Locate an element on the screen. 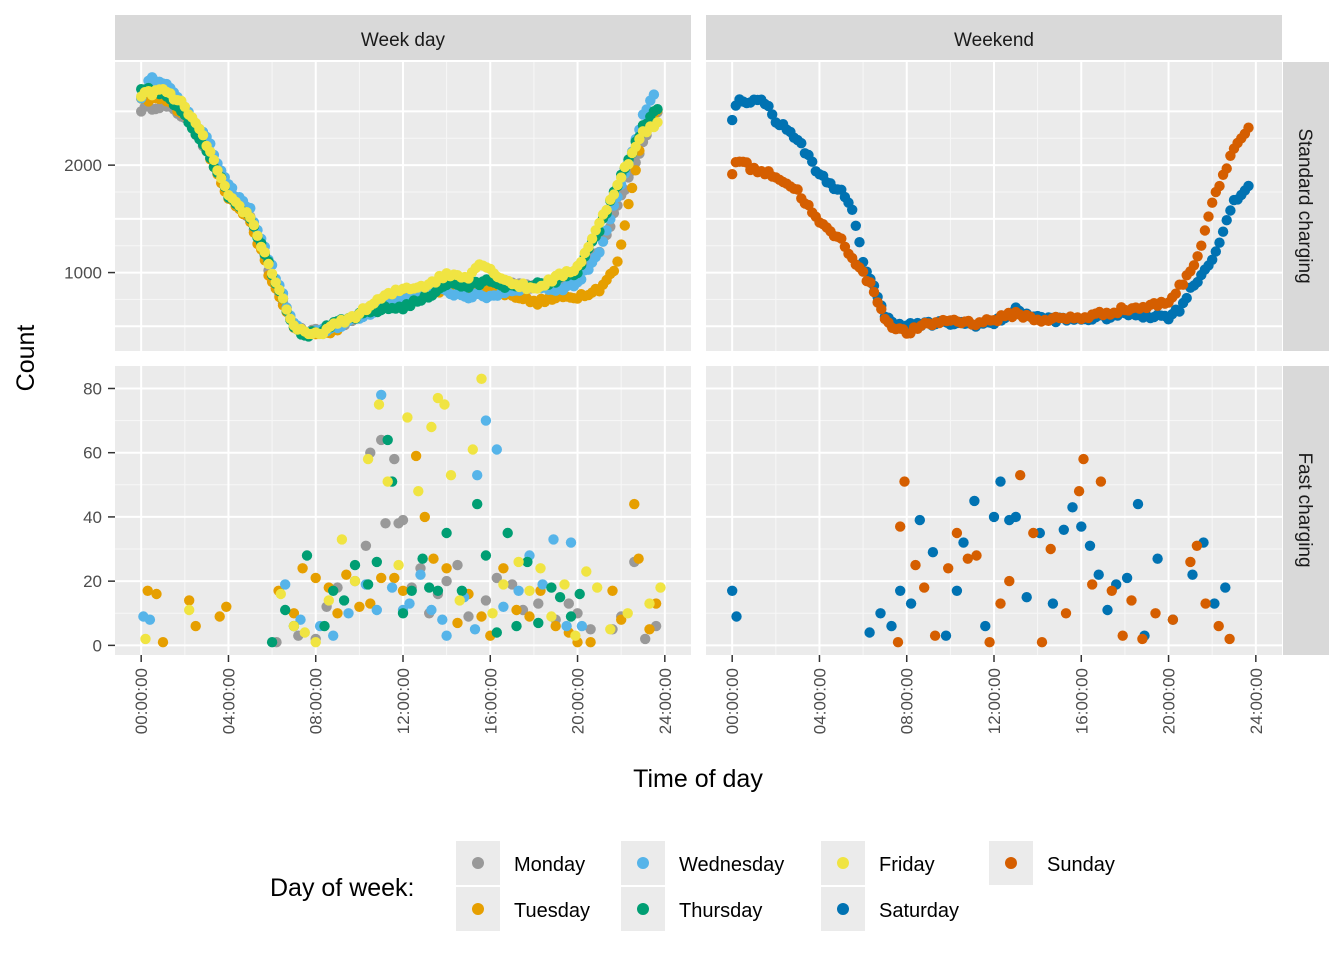 This screenshot has height=960, width=1344. x-tick-label: 24:00:00 is located at coordinates (665, 701).